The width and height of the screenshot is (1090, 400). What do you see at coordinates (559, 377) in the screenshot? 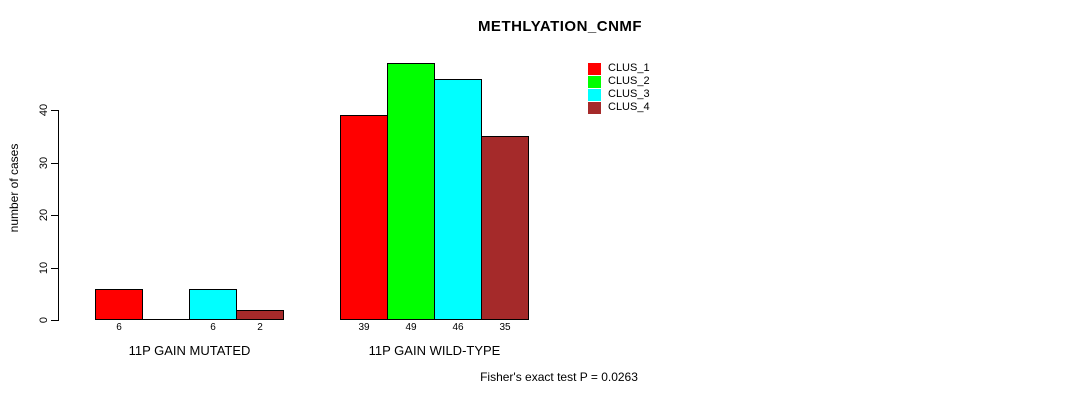
I see `annotation-text: Fisher's exact test P = 0.0263` at bounding box center [559, 377].